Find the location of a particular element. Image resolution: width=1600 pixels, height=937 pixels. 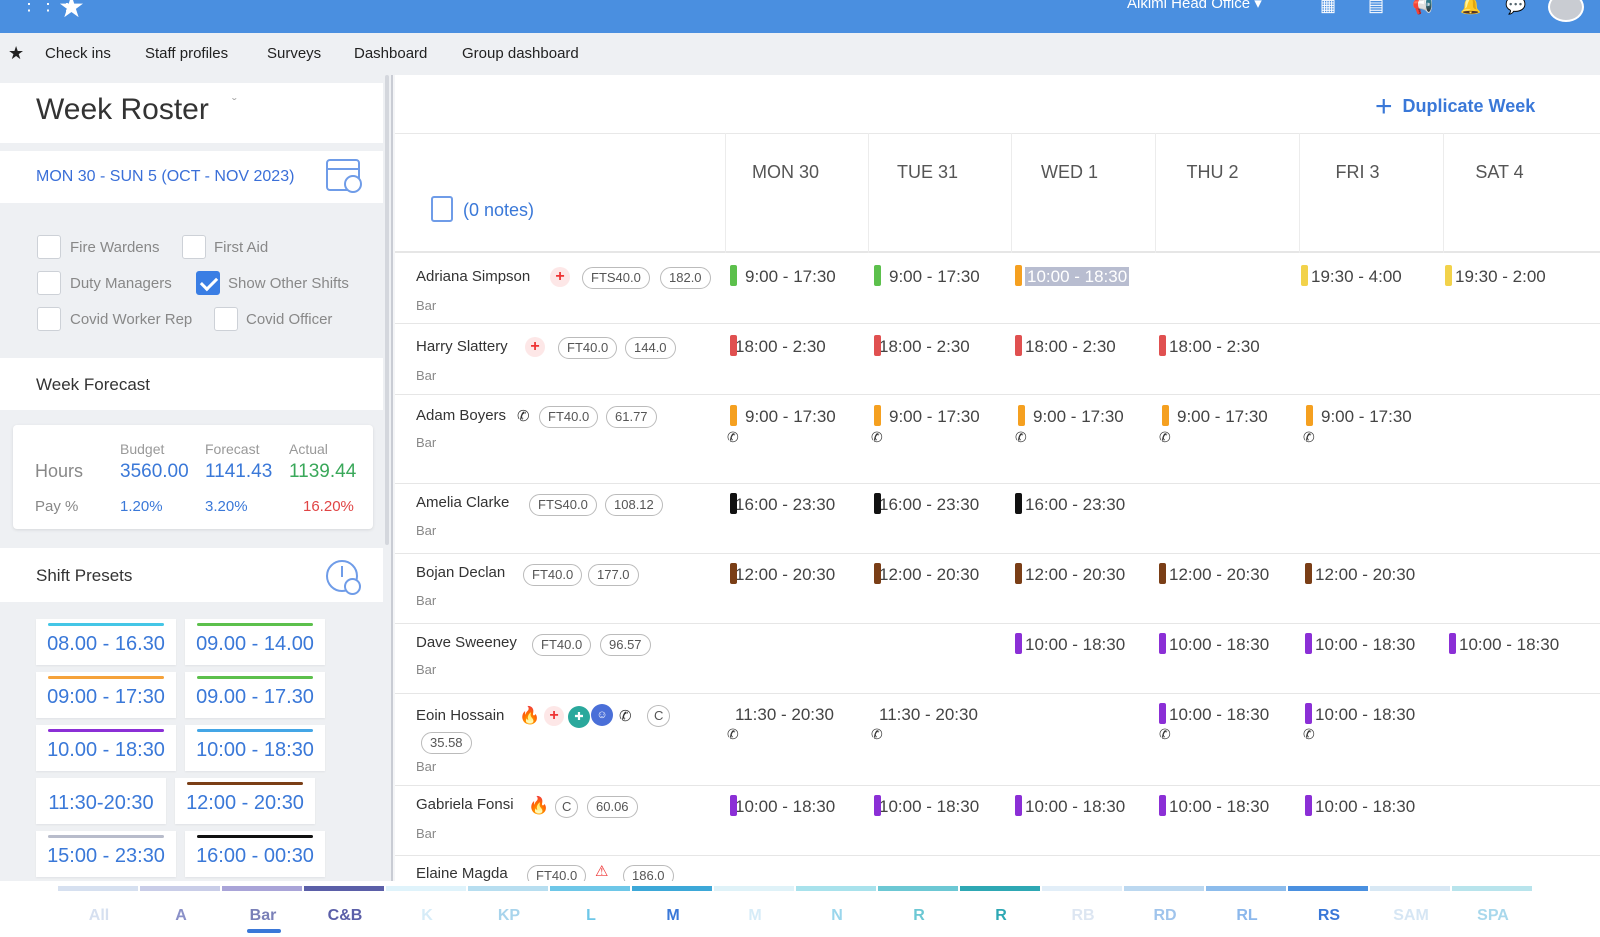

preset-0900-1400: 09.00 - 14.00 is located at coordinates (255, 642).